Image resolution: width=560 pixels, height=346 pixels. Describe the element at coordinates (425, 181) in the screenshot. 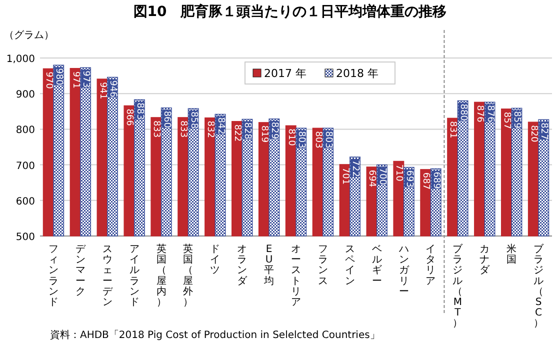

I see `data-label: 687` at that location.